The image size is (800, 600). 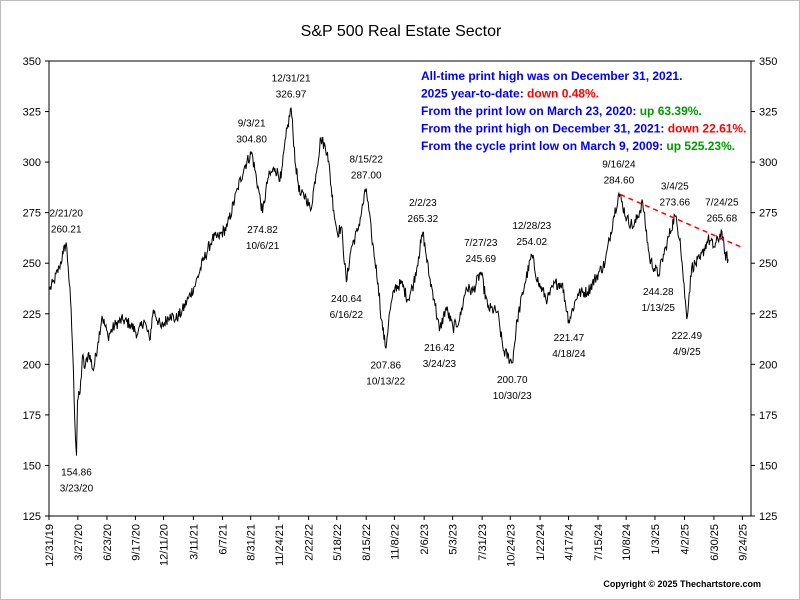 I want to click on annotation-label: 10/13/22, so click(x=385, y=381).